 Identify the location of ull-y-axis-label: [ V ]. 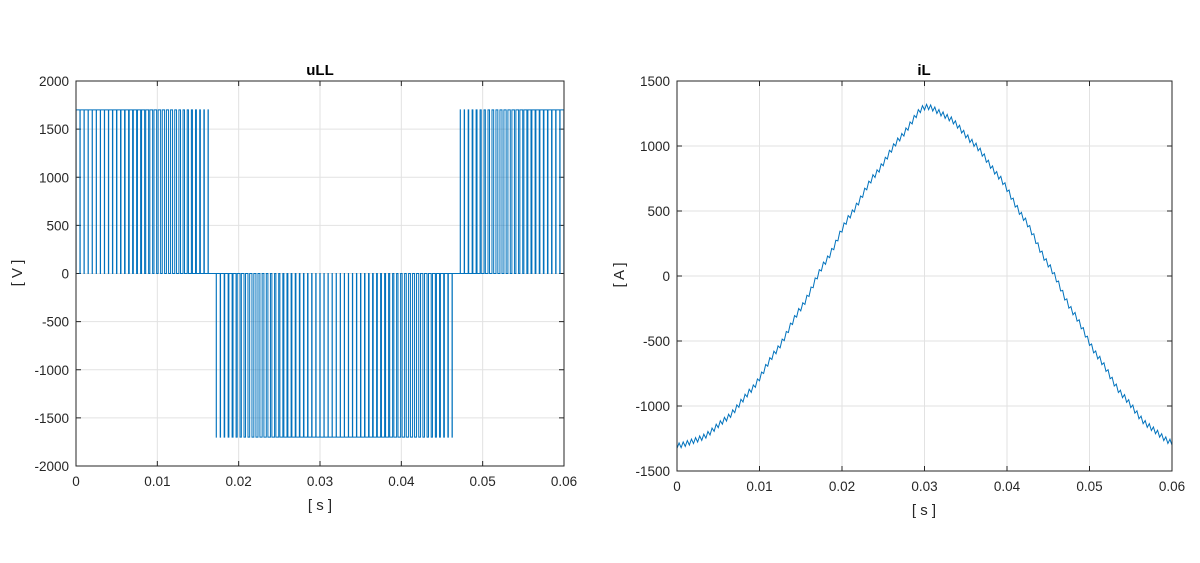
(17, 273).